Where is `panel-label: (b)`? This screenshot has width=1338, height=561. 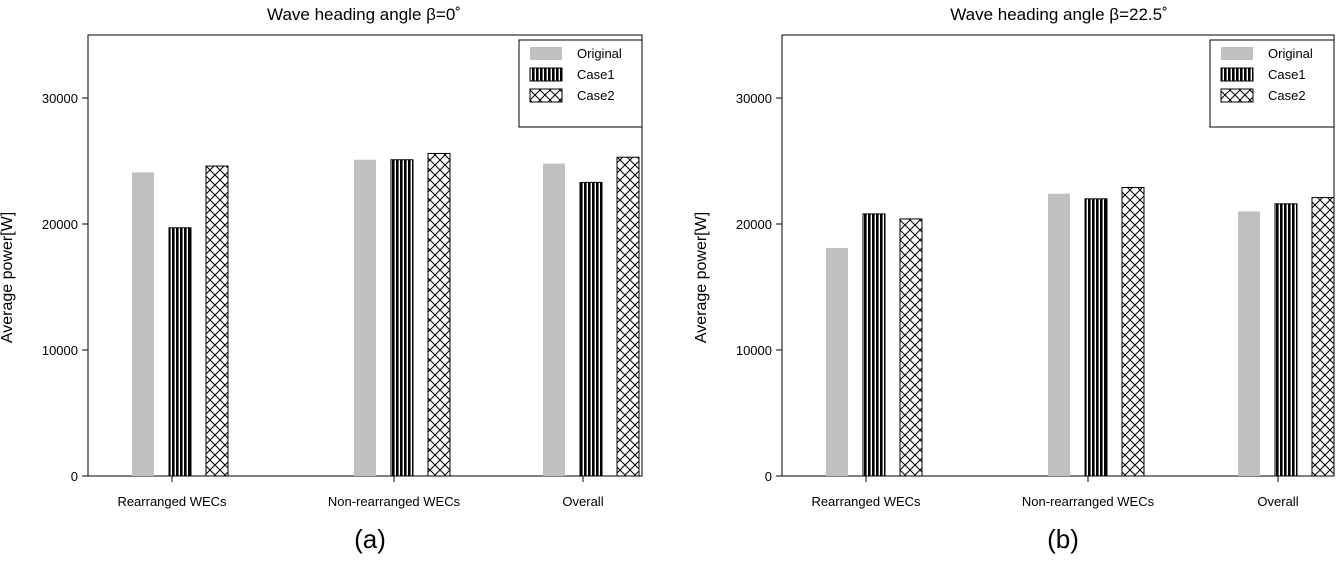
panel-label: (b) is located at coordinates (1063, 539).